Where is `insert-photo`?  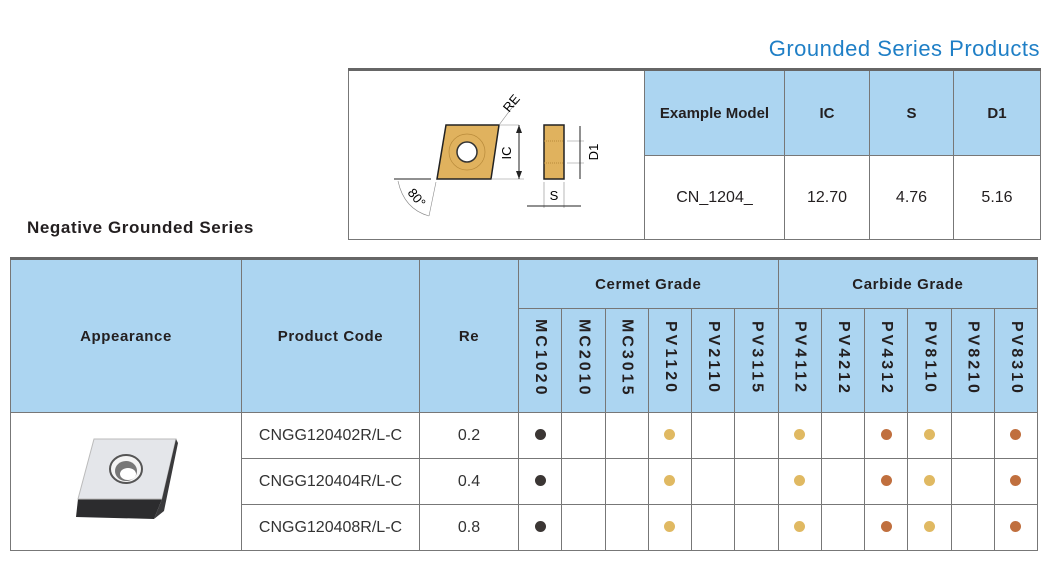
insert-photo is located at coordinates (127, 478).